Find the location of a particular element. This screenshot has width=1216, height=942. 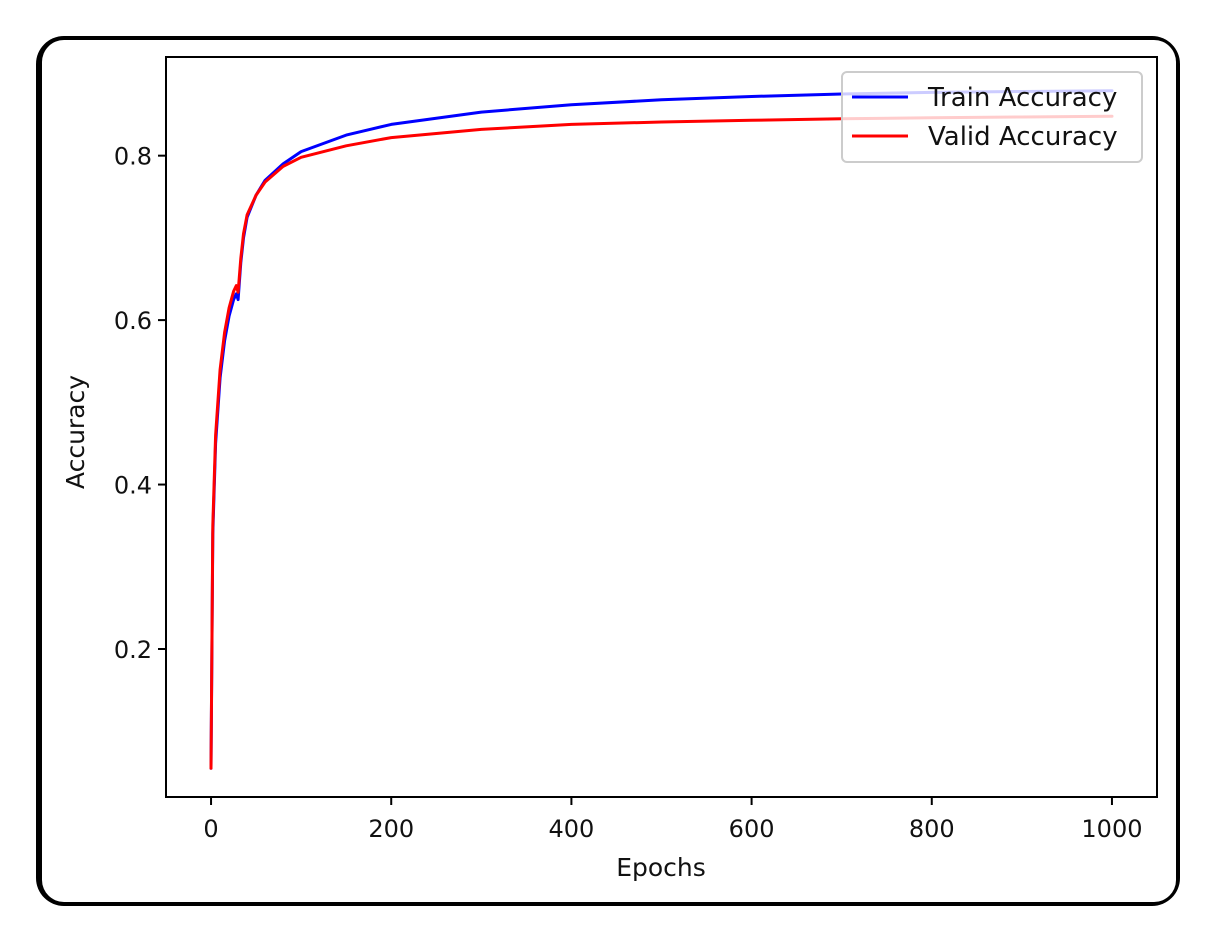

x-tick-label: 800 is located at coordinates (932, 829).